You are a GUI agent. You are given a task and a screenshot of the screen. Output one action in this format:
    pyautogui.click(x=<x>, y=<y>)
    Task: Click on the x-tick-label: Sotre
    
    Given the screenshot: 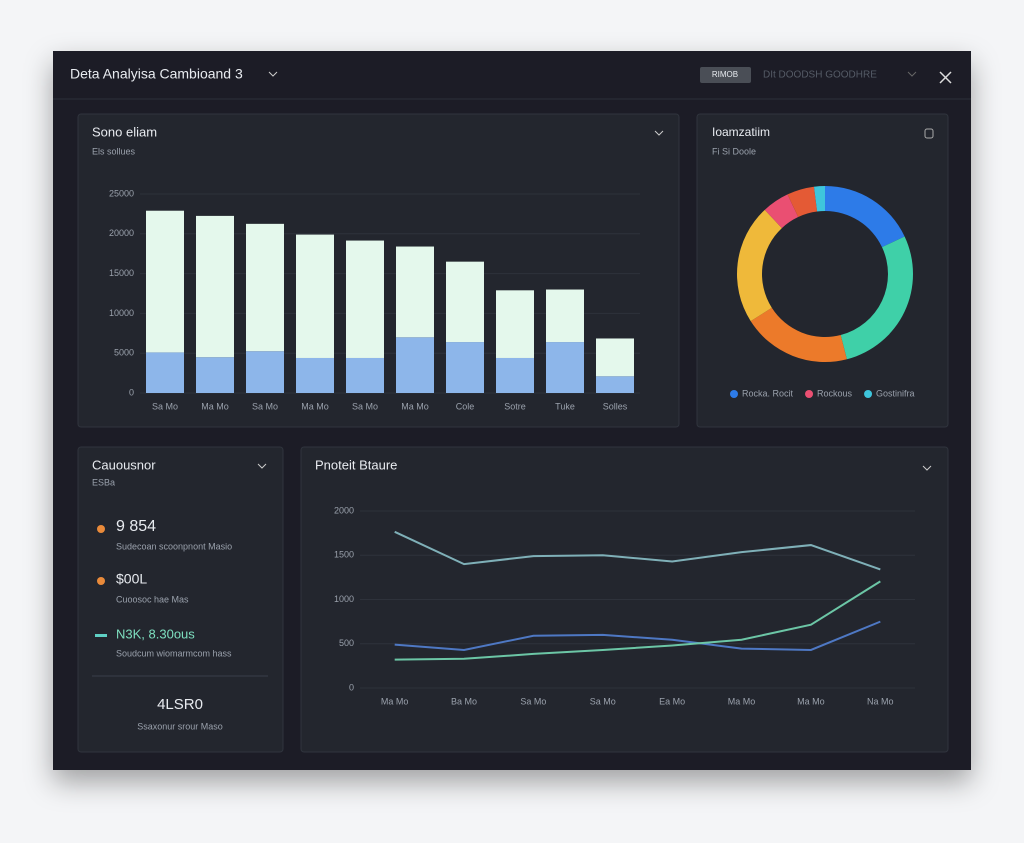 What is the action you would take?
    pyautogui.click(x=515, y=406)
    